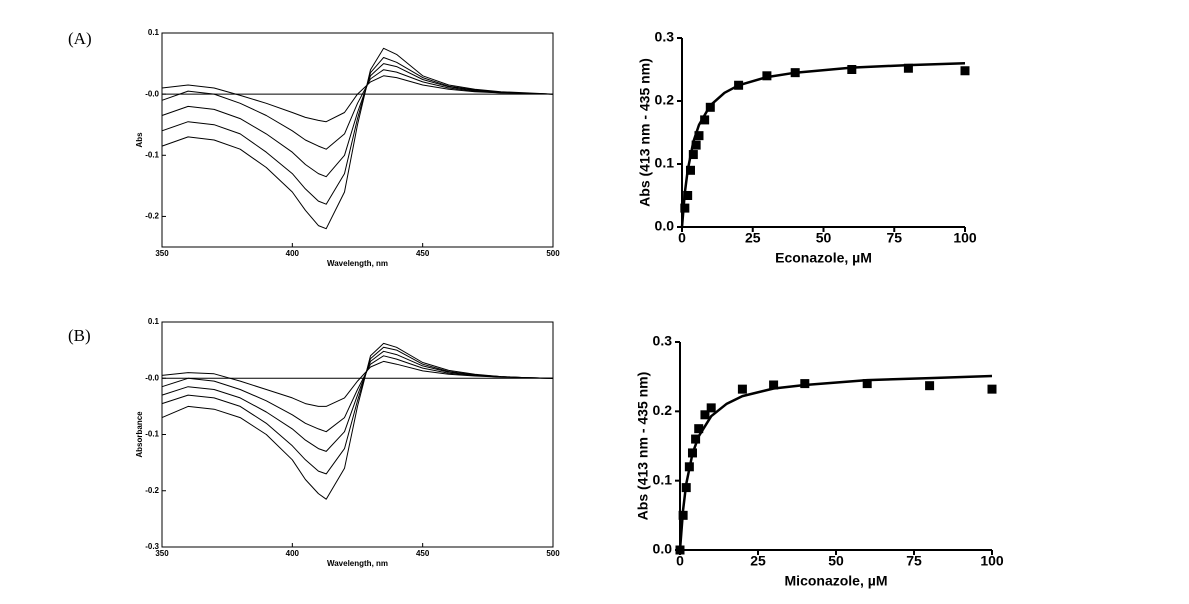 The height and width of the screenshot is (604, 1189). I want to click on y-axis-label: Abs, so click(139, 140).